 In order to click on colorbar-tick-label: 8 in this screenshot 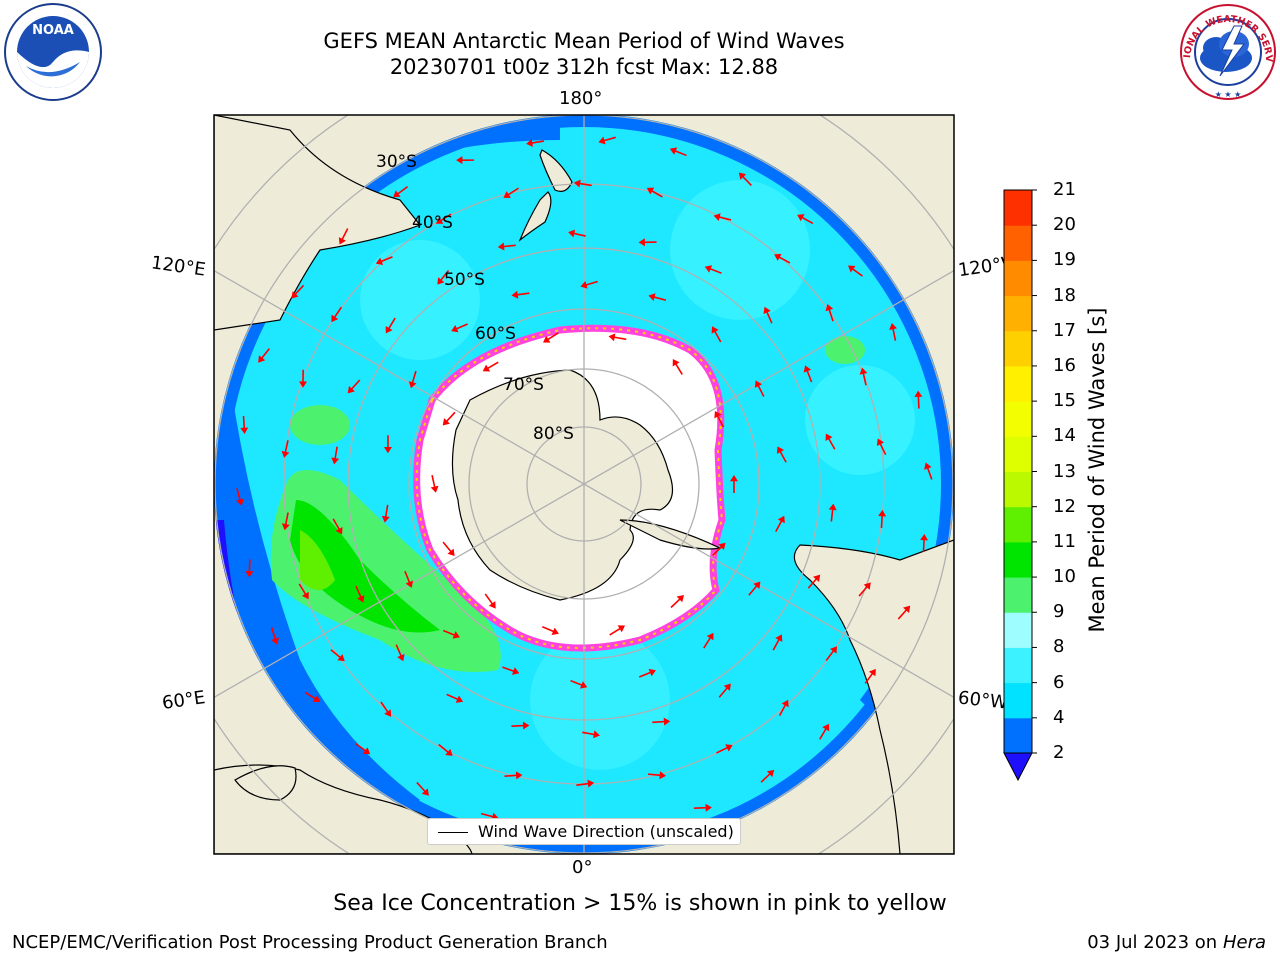, I will do `click(1059, 647)`.